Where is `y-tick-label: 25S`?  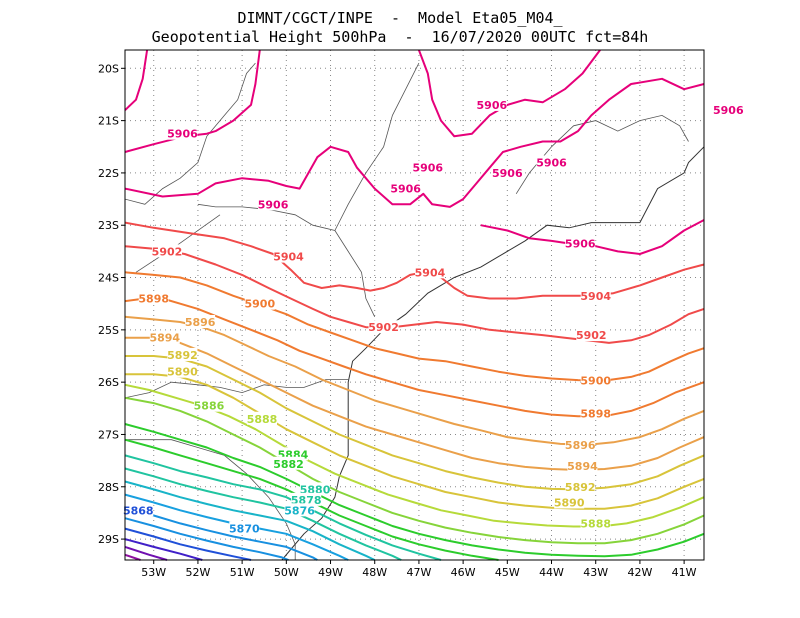 y-tick-label: 25S is located at coordinates (108, 330).